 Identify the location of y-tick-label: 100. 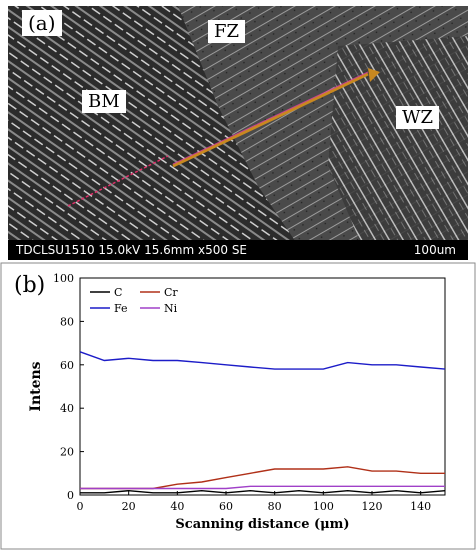
(63, 278).